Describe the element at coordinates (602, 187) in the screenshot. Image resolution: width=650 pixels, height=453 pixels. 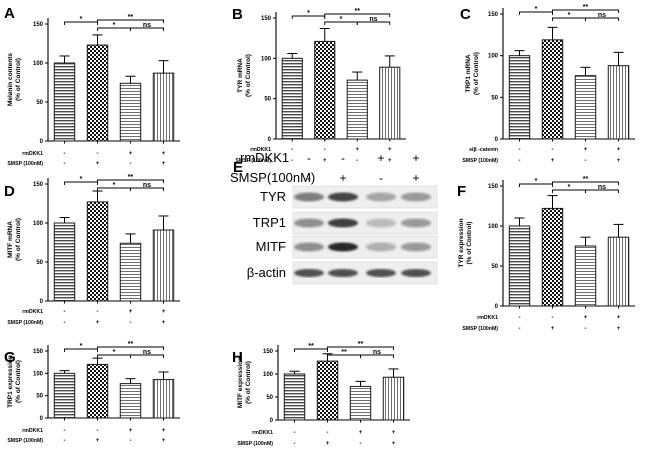
I see `significance-label-F-3: ns` at that location.